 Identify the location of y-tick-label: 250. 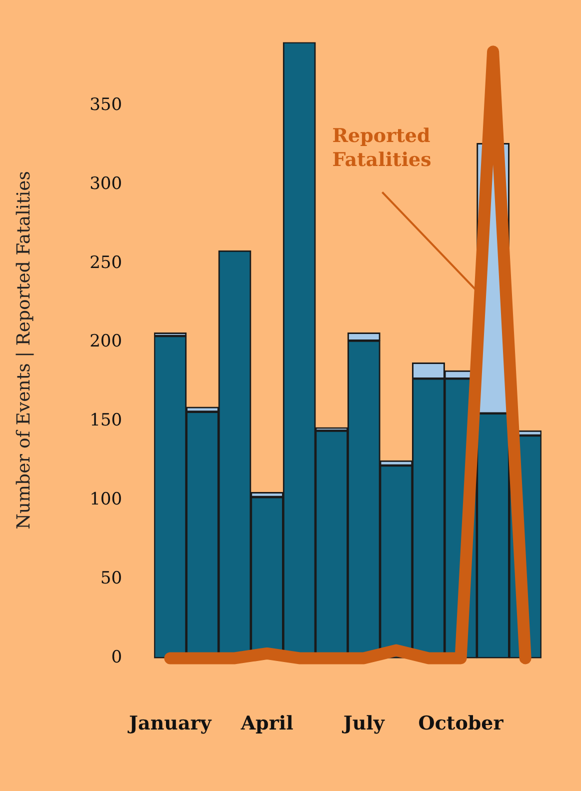
(106, 262).